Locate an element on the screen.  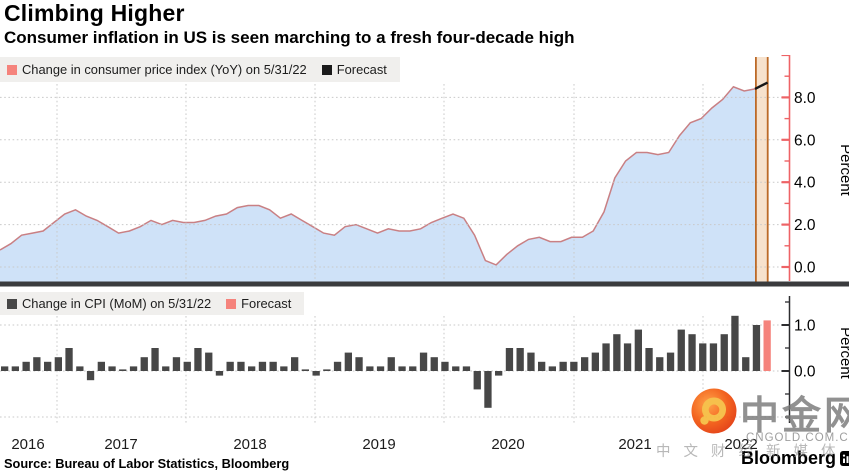
yoy-forecast-swatch-icon is located at coordinates (326, 69).